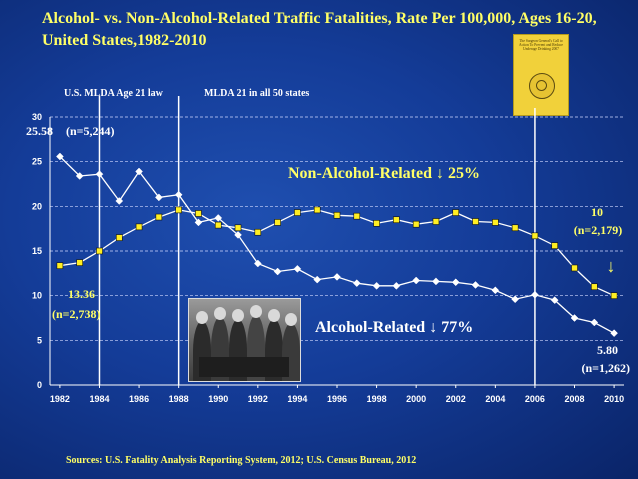 This screenshot has width=638, height=479. What do you see at coordinates (611, 266) in the screenshot?
I see `down-arrow-icon: ↓` at bounding box center [611, 266].